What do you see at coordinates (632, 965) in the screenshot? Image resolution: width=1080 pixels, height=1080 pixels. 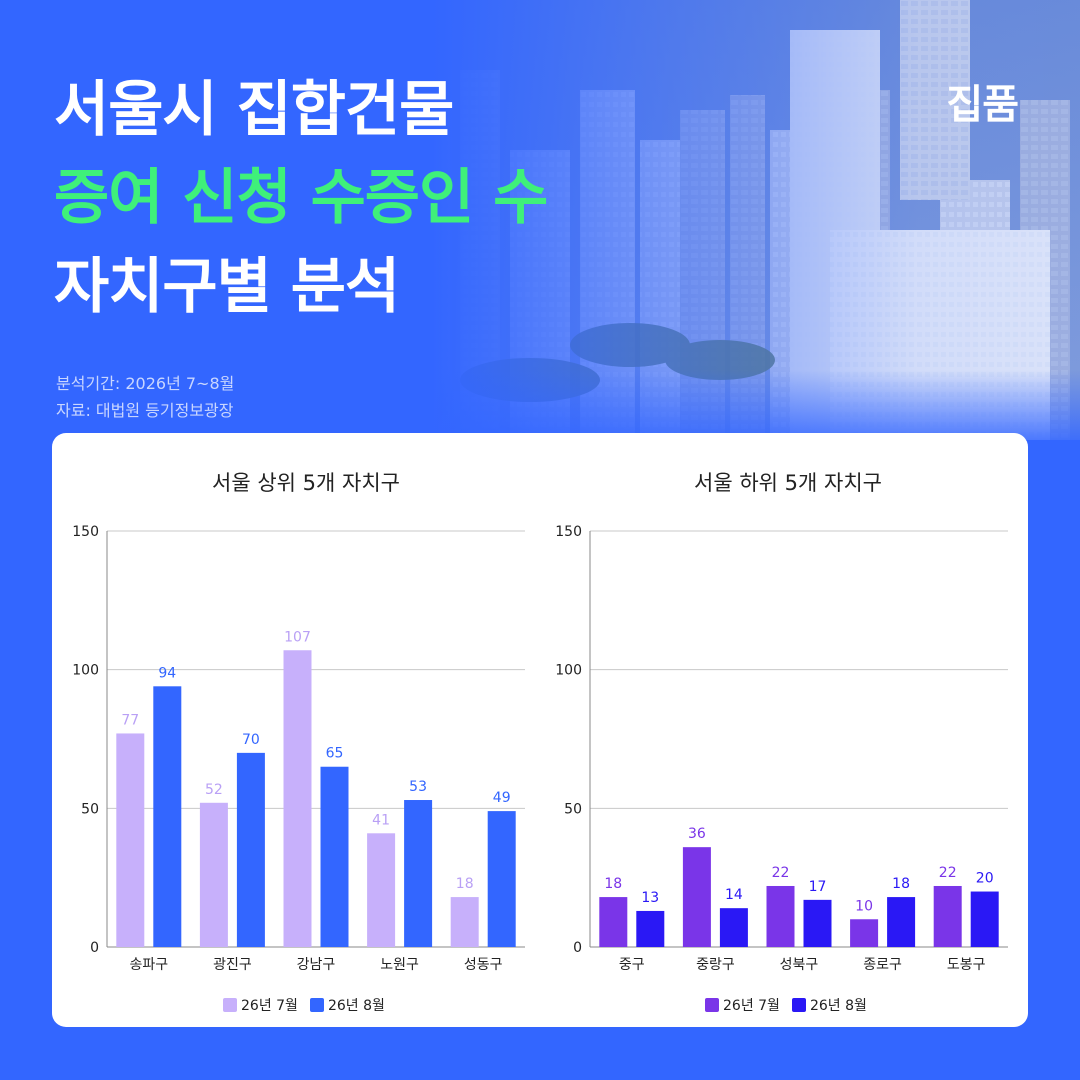 I see `x-tick-label: 중구` at bounding box center [632, 965].